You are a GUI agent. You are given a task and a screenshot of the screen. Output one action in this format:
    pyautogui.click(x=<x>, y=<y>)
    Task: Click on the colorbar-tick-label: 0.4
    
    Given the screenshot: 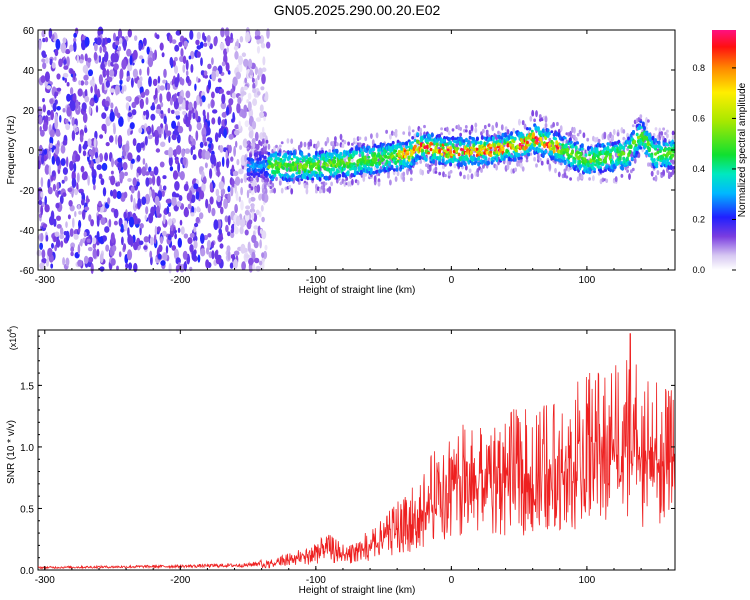 What is the action you would take?
    pyautogui.click(x=698, y=169)
    